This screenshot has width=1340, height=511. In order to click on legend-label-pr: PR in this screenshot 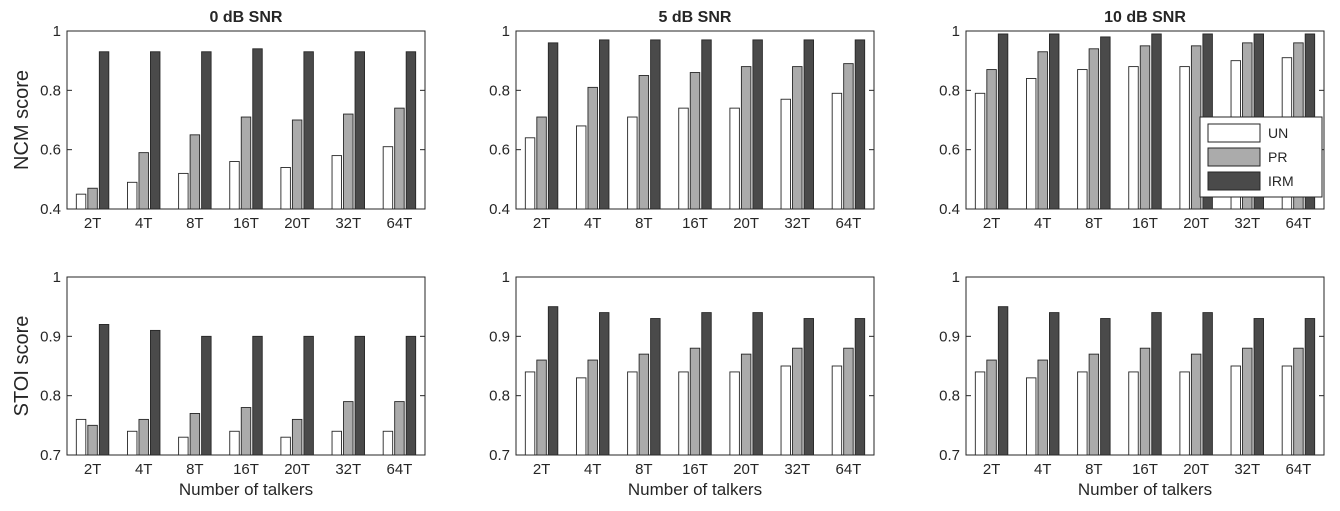, I will do `click(1277, 157)`.